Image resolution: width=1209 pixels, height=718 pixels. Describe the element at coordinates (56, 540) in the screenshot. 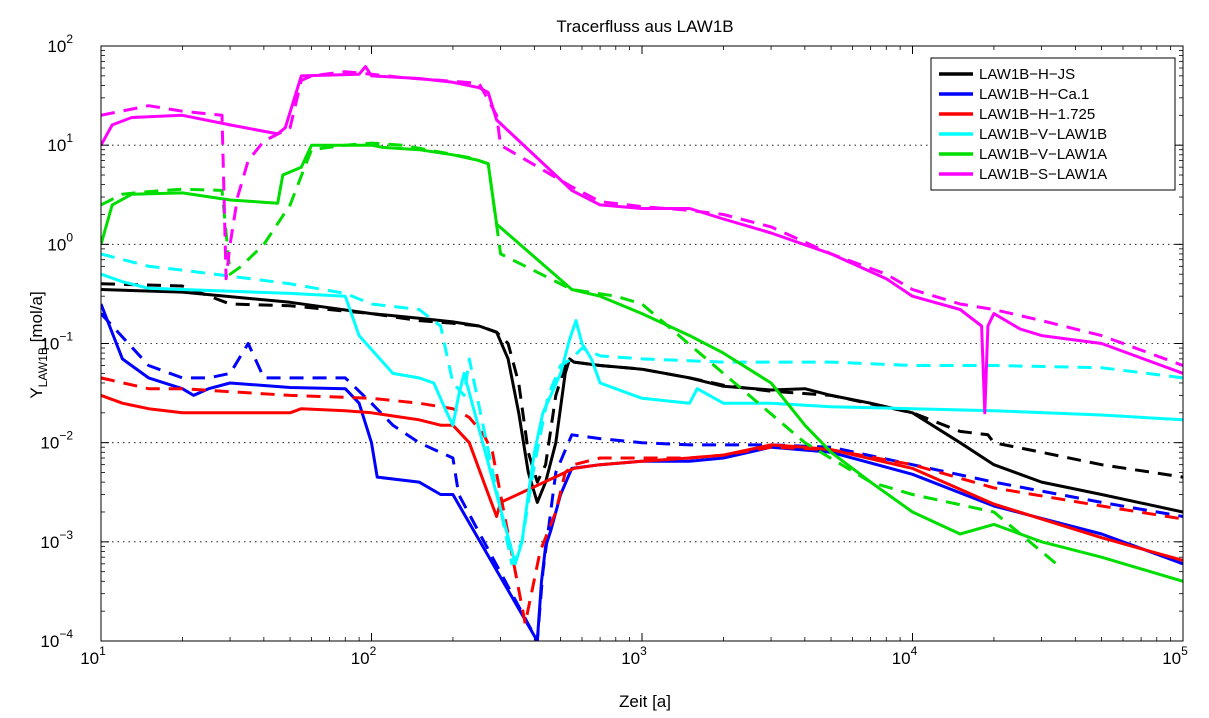

I see `y-tick-label: 10⁻³` at that location.